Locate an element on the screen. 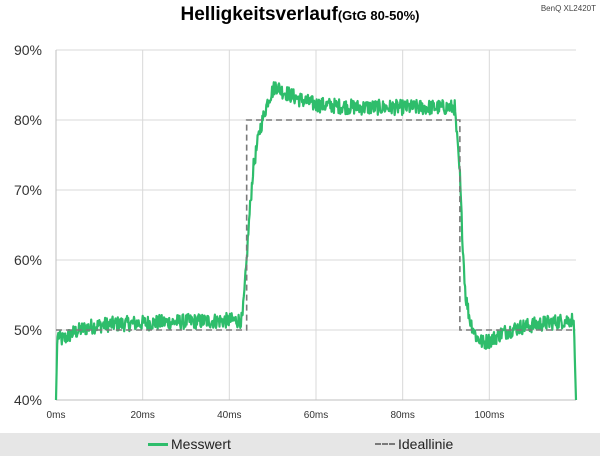 This screenshot has height=456, width=600. legend-swatch-messwert is located at coordinates (158, 444).